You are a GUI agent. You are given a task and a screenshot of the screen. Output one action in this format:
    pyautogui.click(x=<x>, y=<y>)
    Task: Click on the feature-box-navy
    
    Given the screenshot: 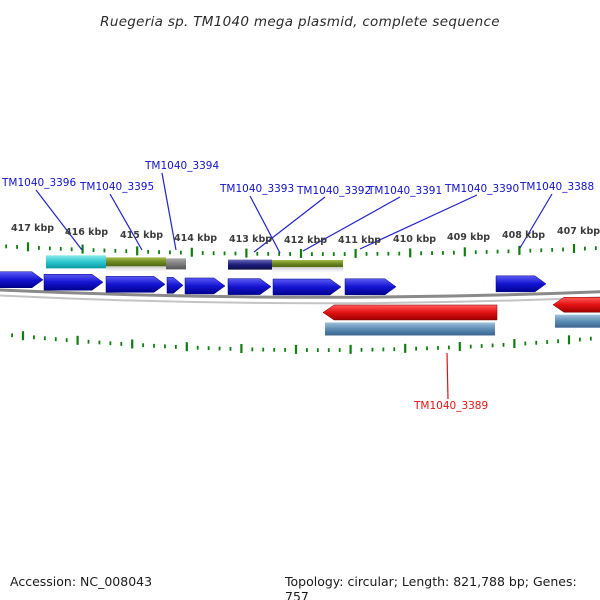 What is the action you would take?
    pyautogui.click(x=250, y=264)
    